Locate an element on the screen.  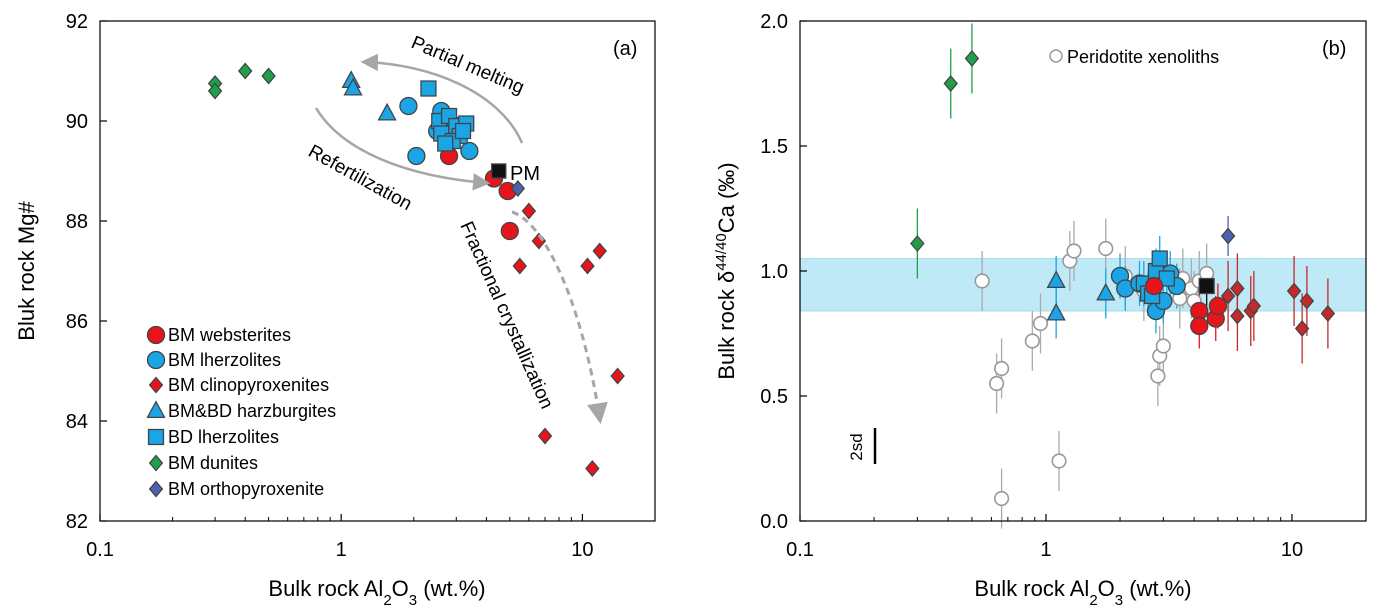
panel-a-xlabel: Bulk rock Al2O3 (wt.%) is located at coordinates (376, 592).